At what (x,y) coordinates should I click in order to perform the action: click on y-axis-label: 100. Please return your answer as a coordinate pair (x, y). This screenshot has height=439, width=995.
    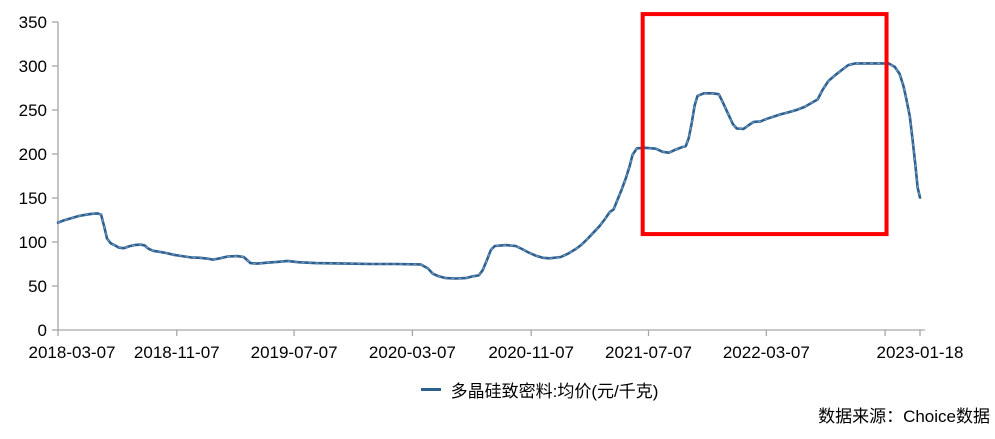
    Looking at the image, I should click on (33, 242).